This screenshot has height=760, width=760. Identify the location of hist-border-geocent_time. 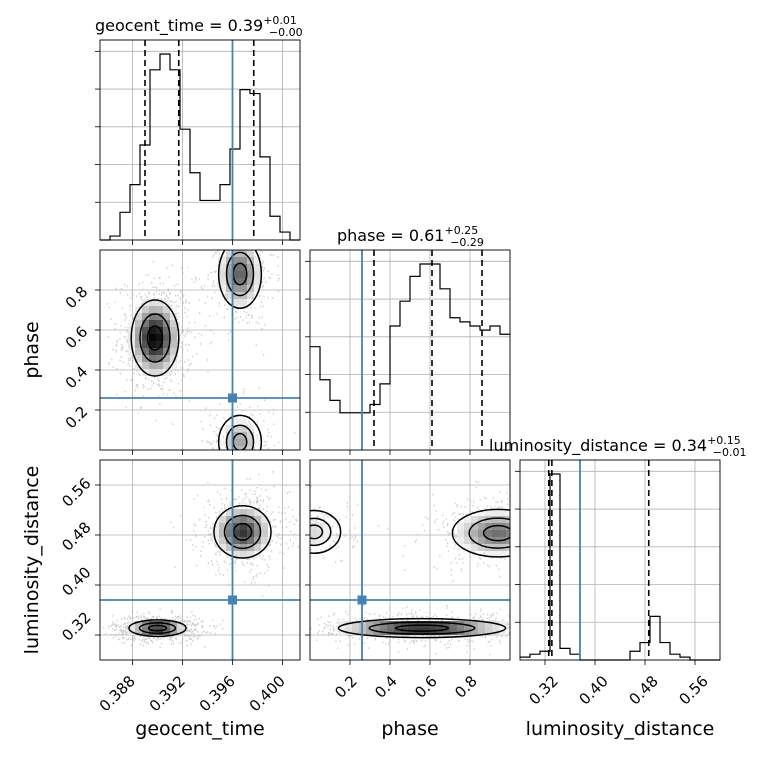
(200, 140).